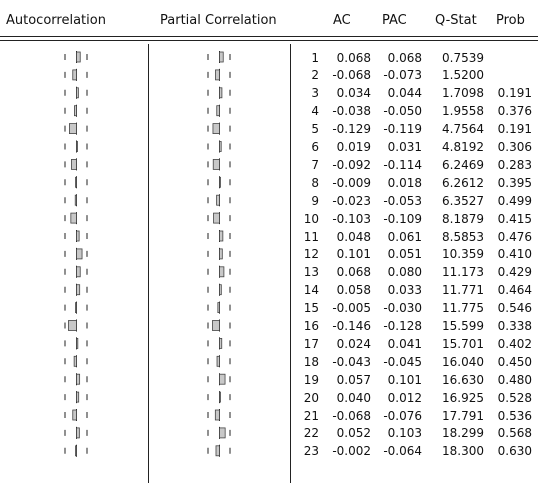 This screenshot has height=485, width=538. Describe the element at coordinates (404, 147) in the screenshot. I see `cell-pac-6: 0.031` at that location.